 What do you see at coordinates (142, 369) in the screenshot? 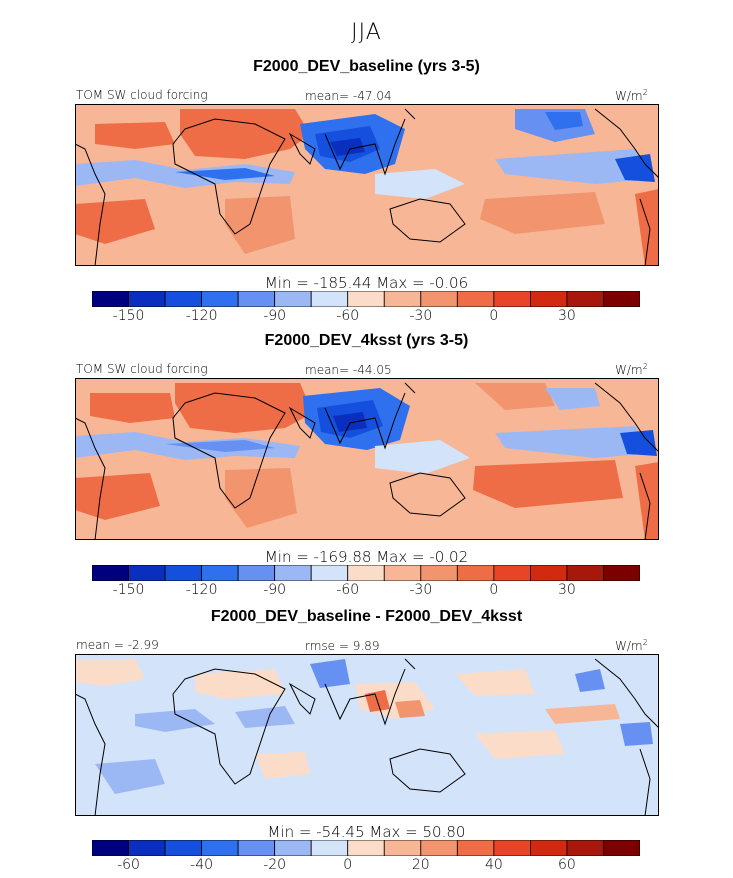
I see `panel2-variable: TOM SW cloud forcing` at bounding box center [142, 369].